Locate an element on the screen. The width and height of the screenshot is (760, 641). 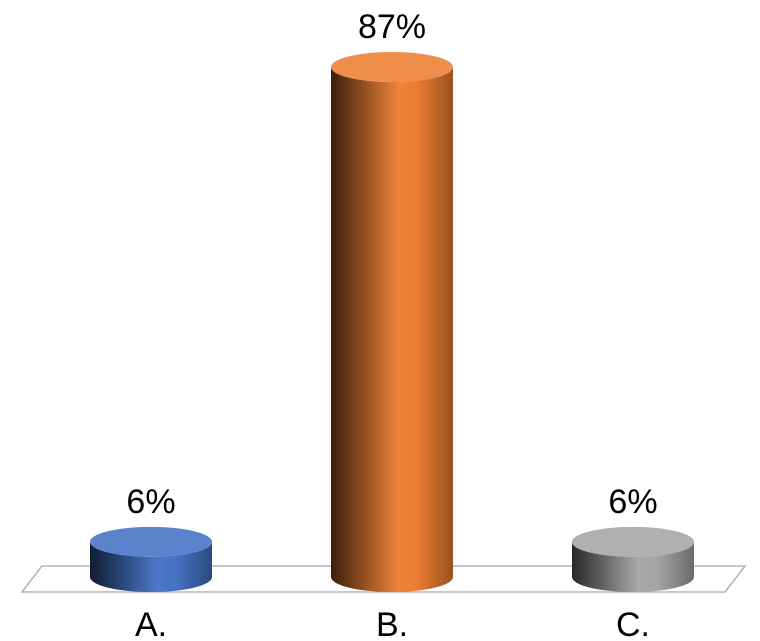
bar-1-top is located at coordinates (151, 541).